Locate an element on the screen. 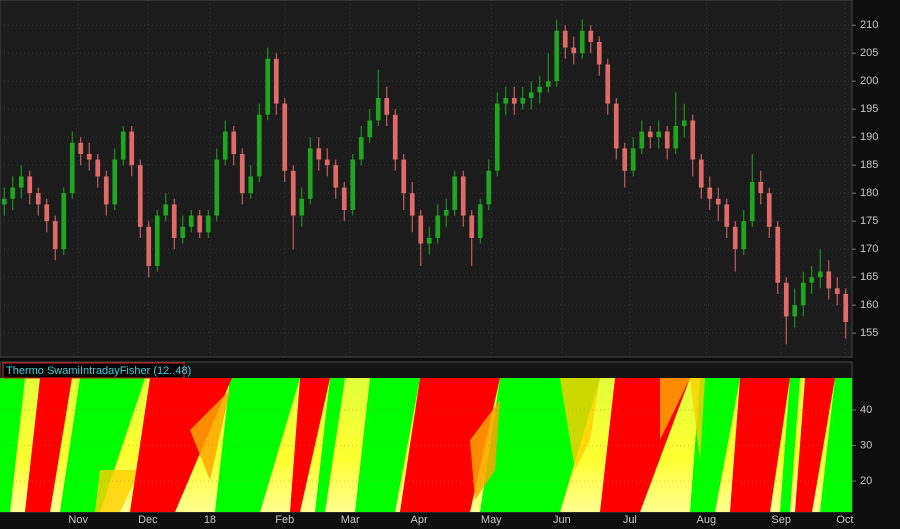  x-tick-label: Feb is located at coordinates (284, 520).